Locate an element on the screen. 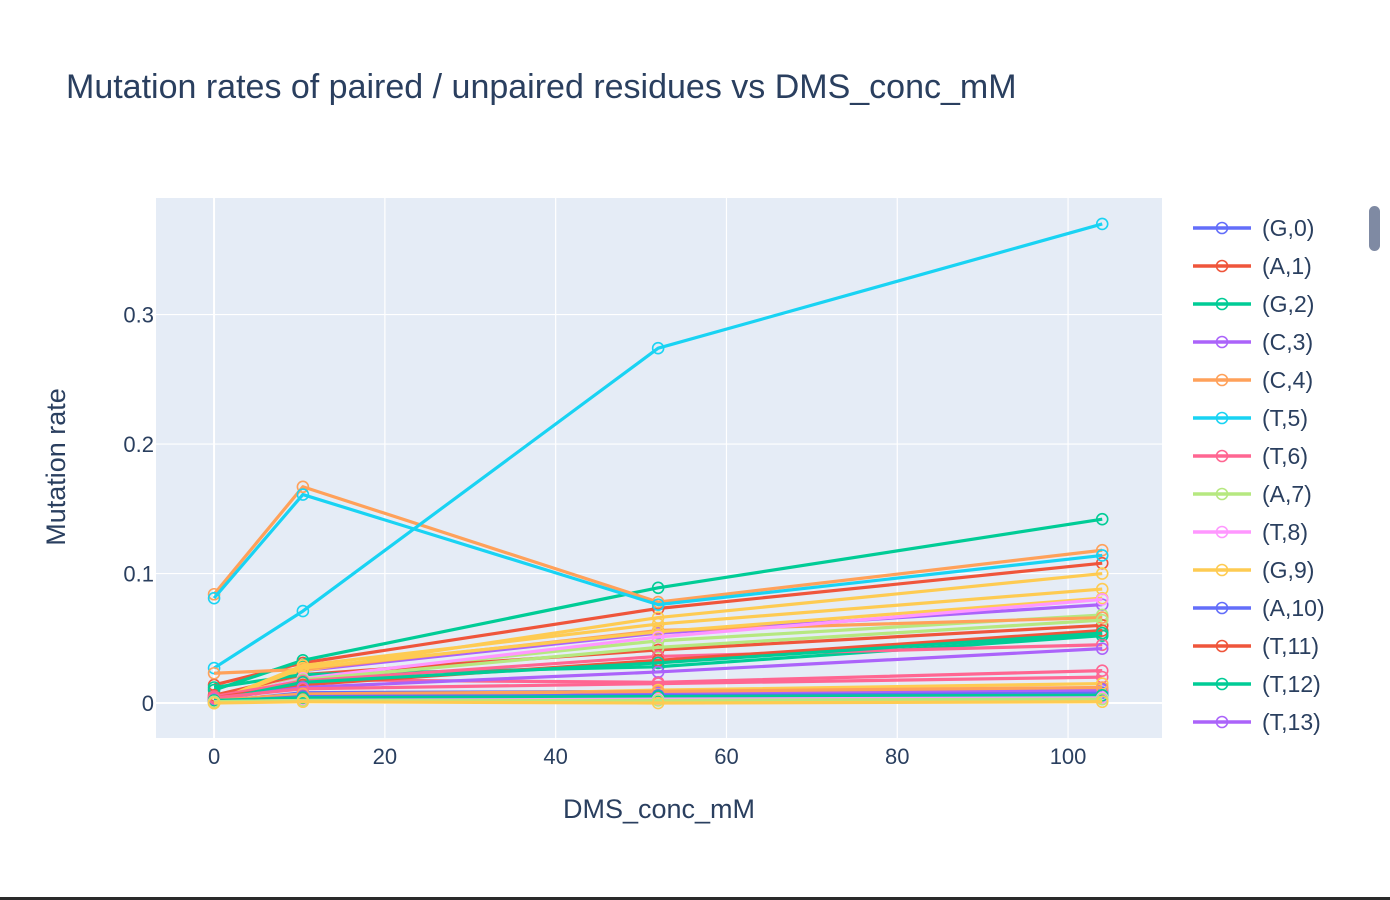  y-axis-ticks: 0 0.1 0.2 0.3 is located at coordinates (138, 509).